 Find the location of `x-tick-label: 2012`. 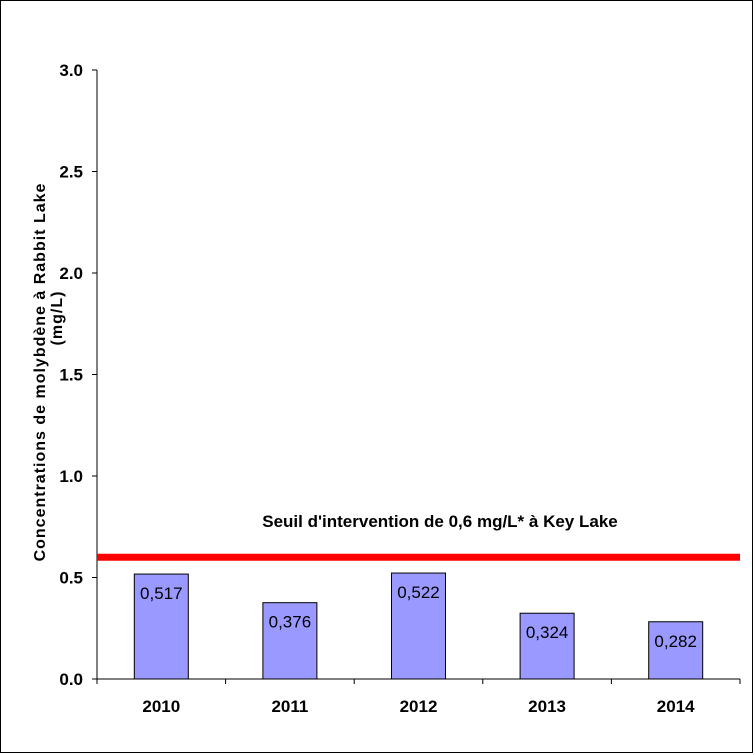

x-tick-label: 2012 is located at coordinates (419, 706).